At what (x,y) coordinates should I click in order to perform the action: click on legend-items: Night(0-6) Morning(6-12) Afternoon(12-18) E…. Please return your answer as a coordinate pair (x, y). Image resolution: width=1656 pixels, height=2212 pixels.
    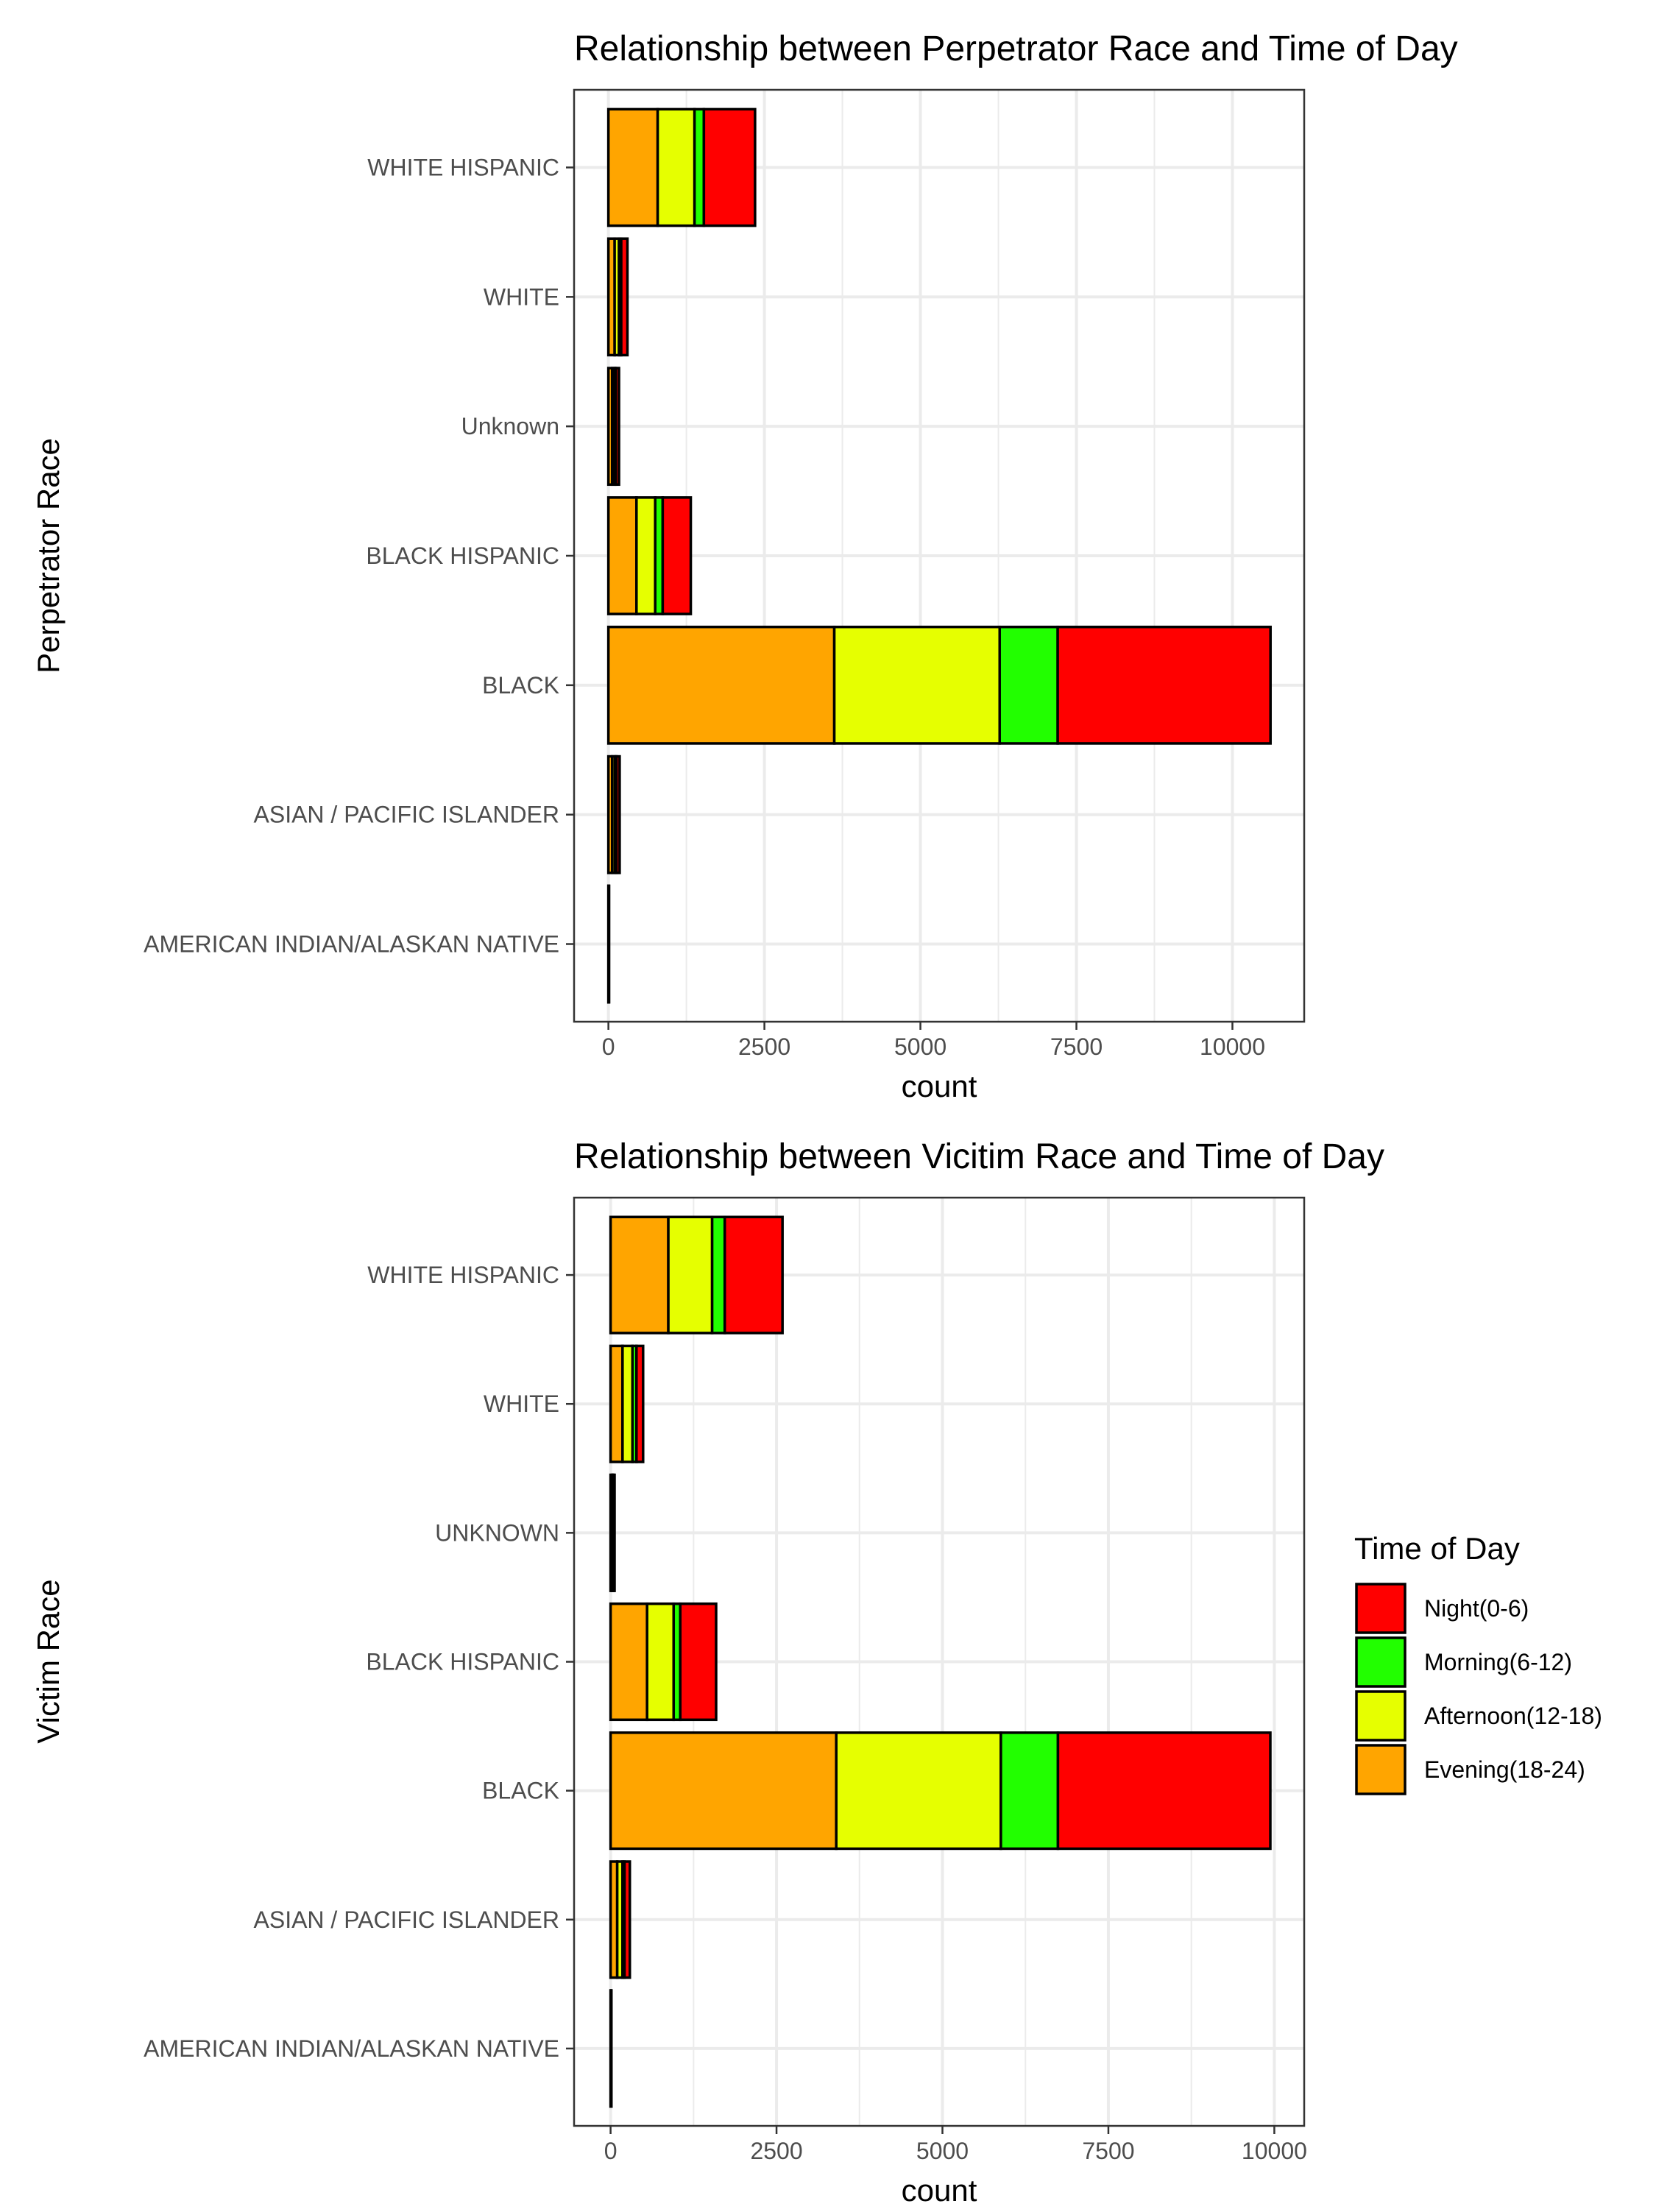
    Looking at the image, I should click on (1478, 1689).